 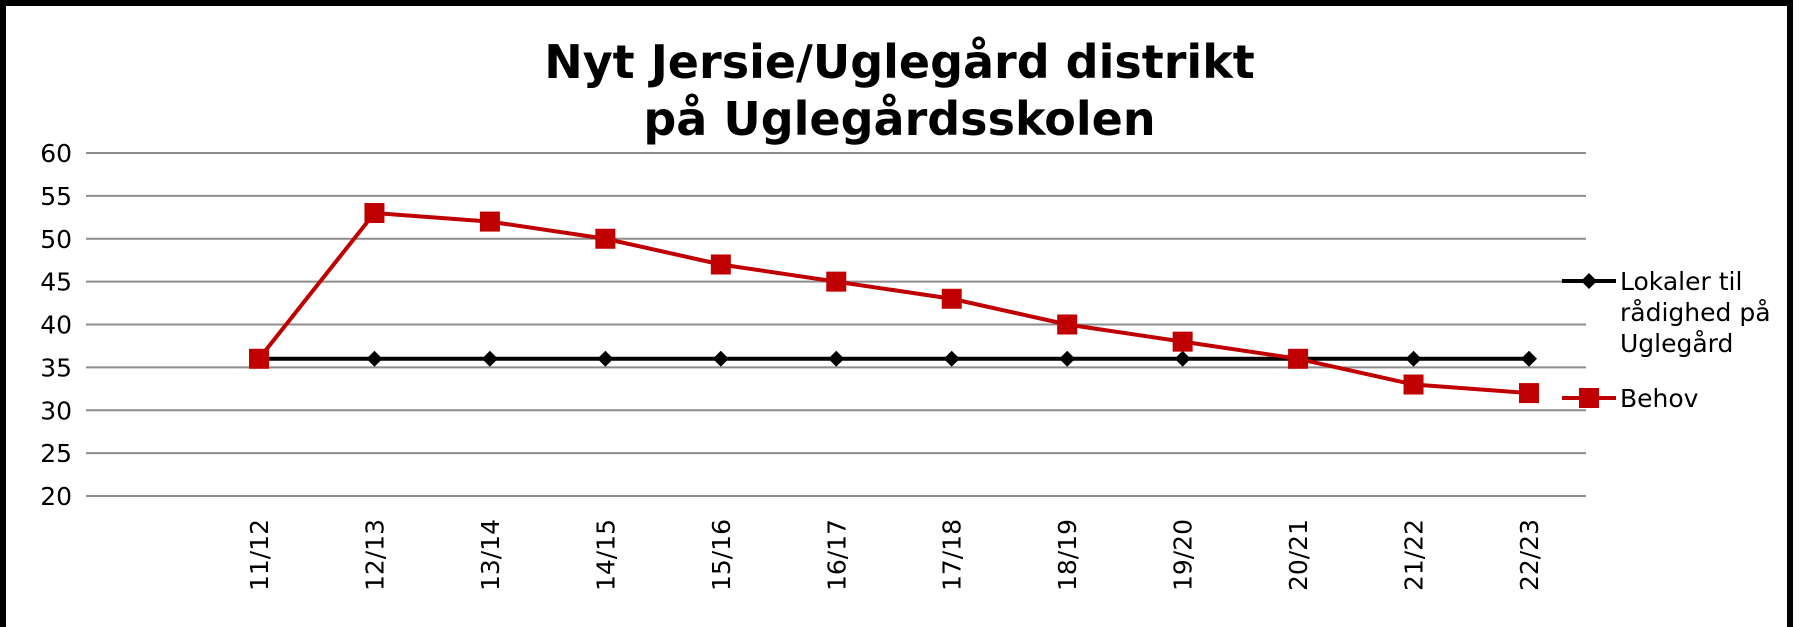 What do you see at coordinates (374, 555) in the screenshot?
I see `x-tick-label: 12/13` at bounding box center [374, 555].